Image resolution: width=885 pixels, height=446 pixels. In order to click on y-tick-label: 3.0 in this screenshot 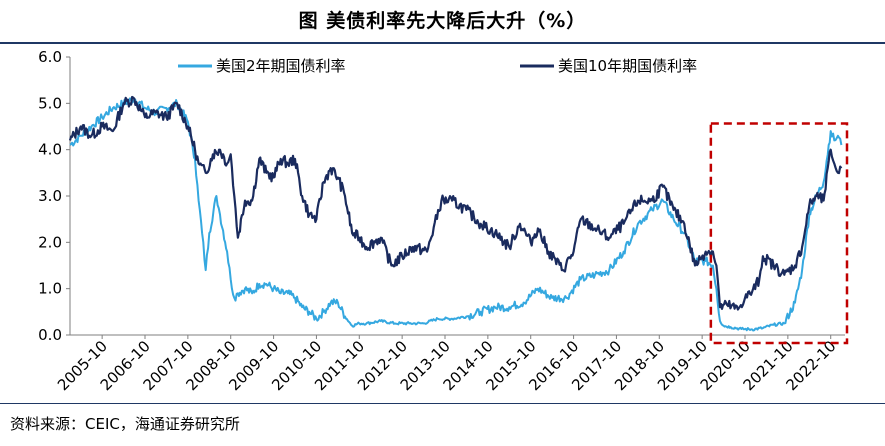, I will do `click(50, 196)`.